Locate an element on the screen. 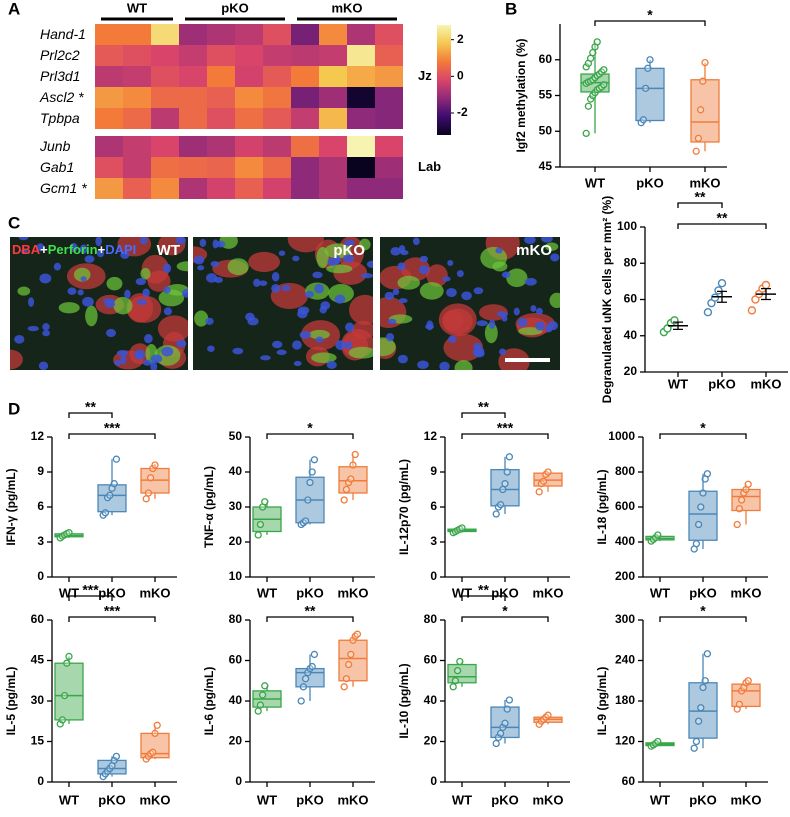 The image size is (790, 817). row-label: Gcm1 * is located at coordinates (63, 188).